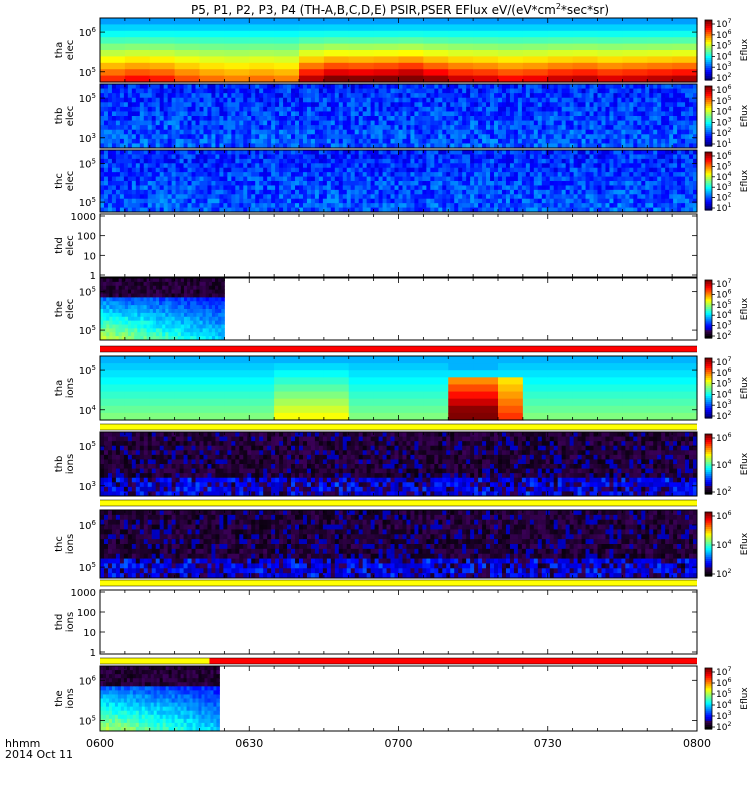 Image resolution: width=750 pixels, height=800 pixels. Describe the element at coordinates (65, 698) in the screenshot. I see `panel-label: theions` at that location.